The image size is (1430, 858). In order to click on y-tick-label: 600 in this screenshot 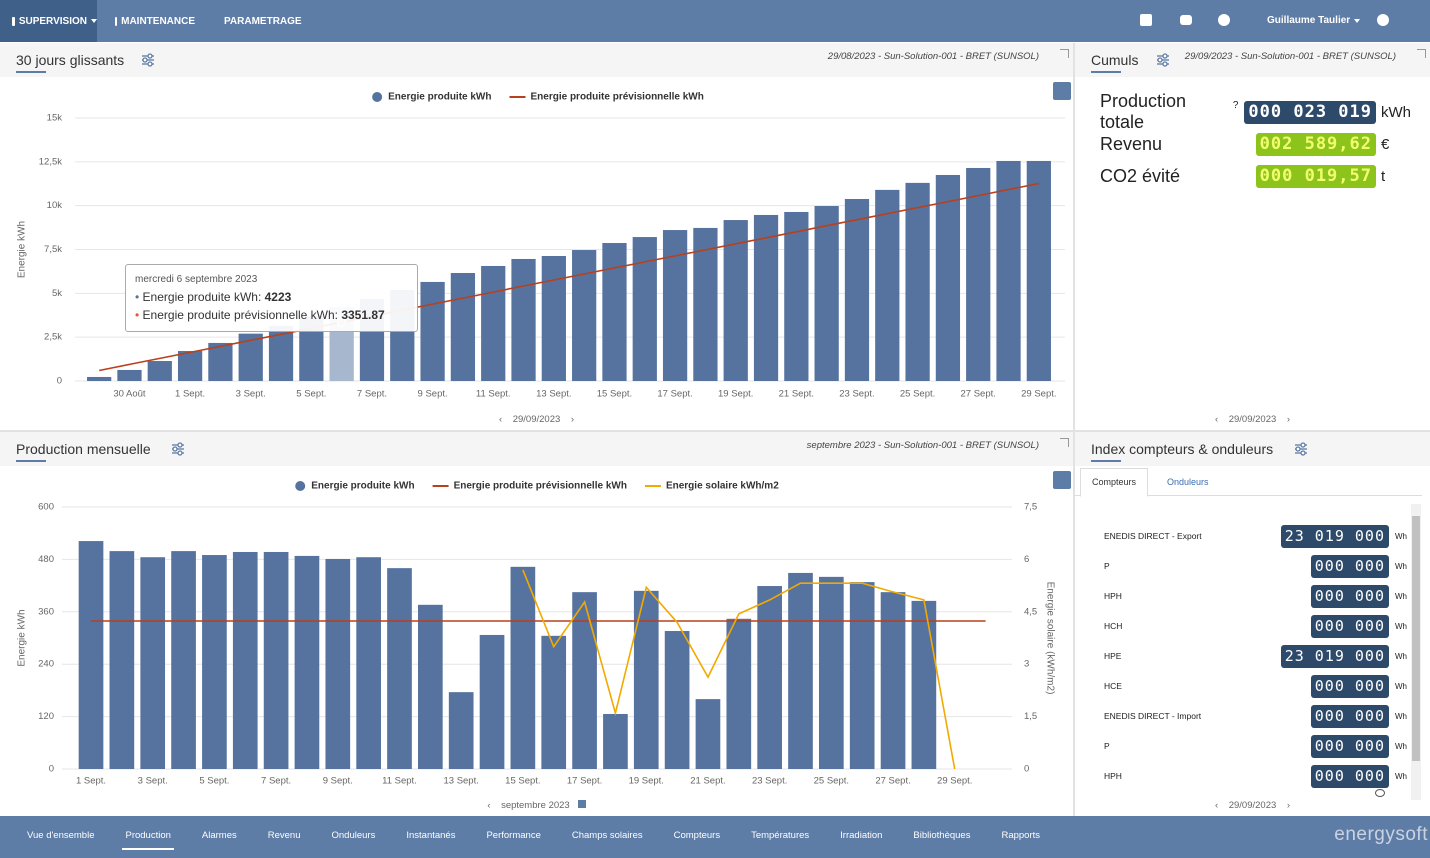, I will do `click(46, 507)`.